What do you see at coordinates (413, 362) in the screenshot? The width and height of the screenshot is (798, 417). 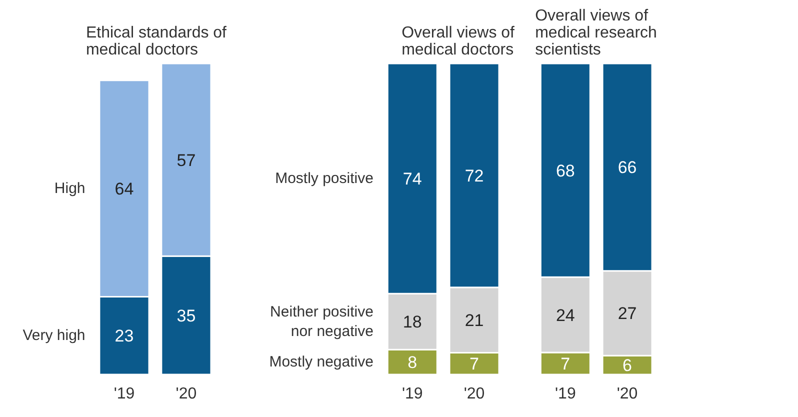 I see `data-label: 8` at bounding box center [413, 362].